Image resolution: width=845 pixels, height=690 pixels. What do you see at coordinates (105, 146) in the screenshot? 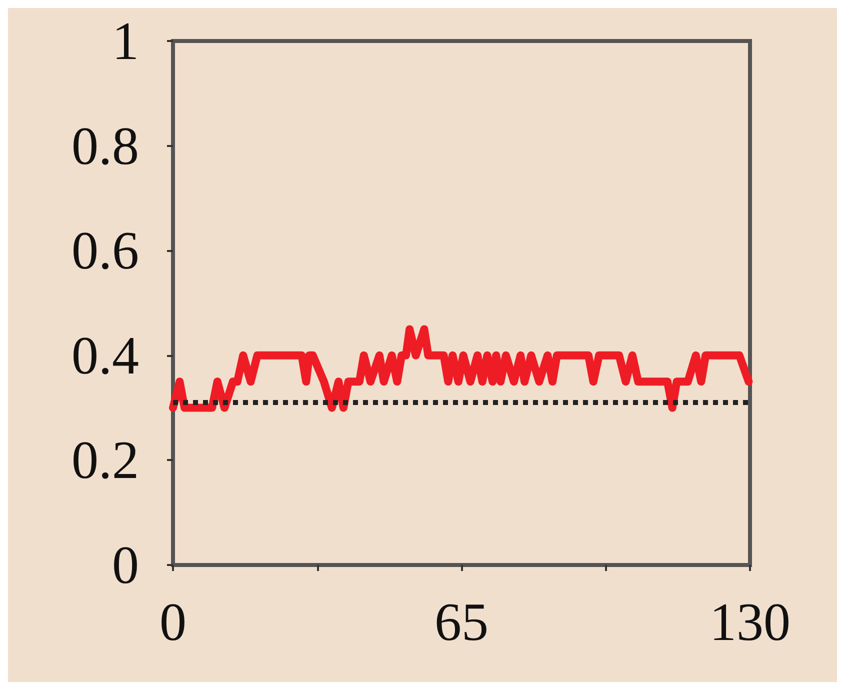
I see `y-tick-label: 0.8` at bounding box center [105, 146].